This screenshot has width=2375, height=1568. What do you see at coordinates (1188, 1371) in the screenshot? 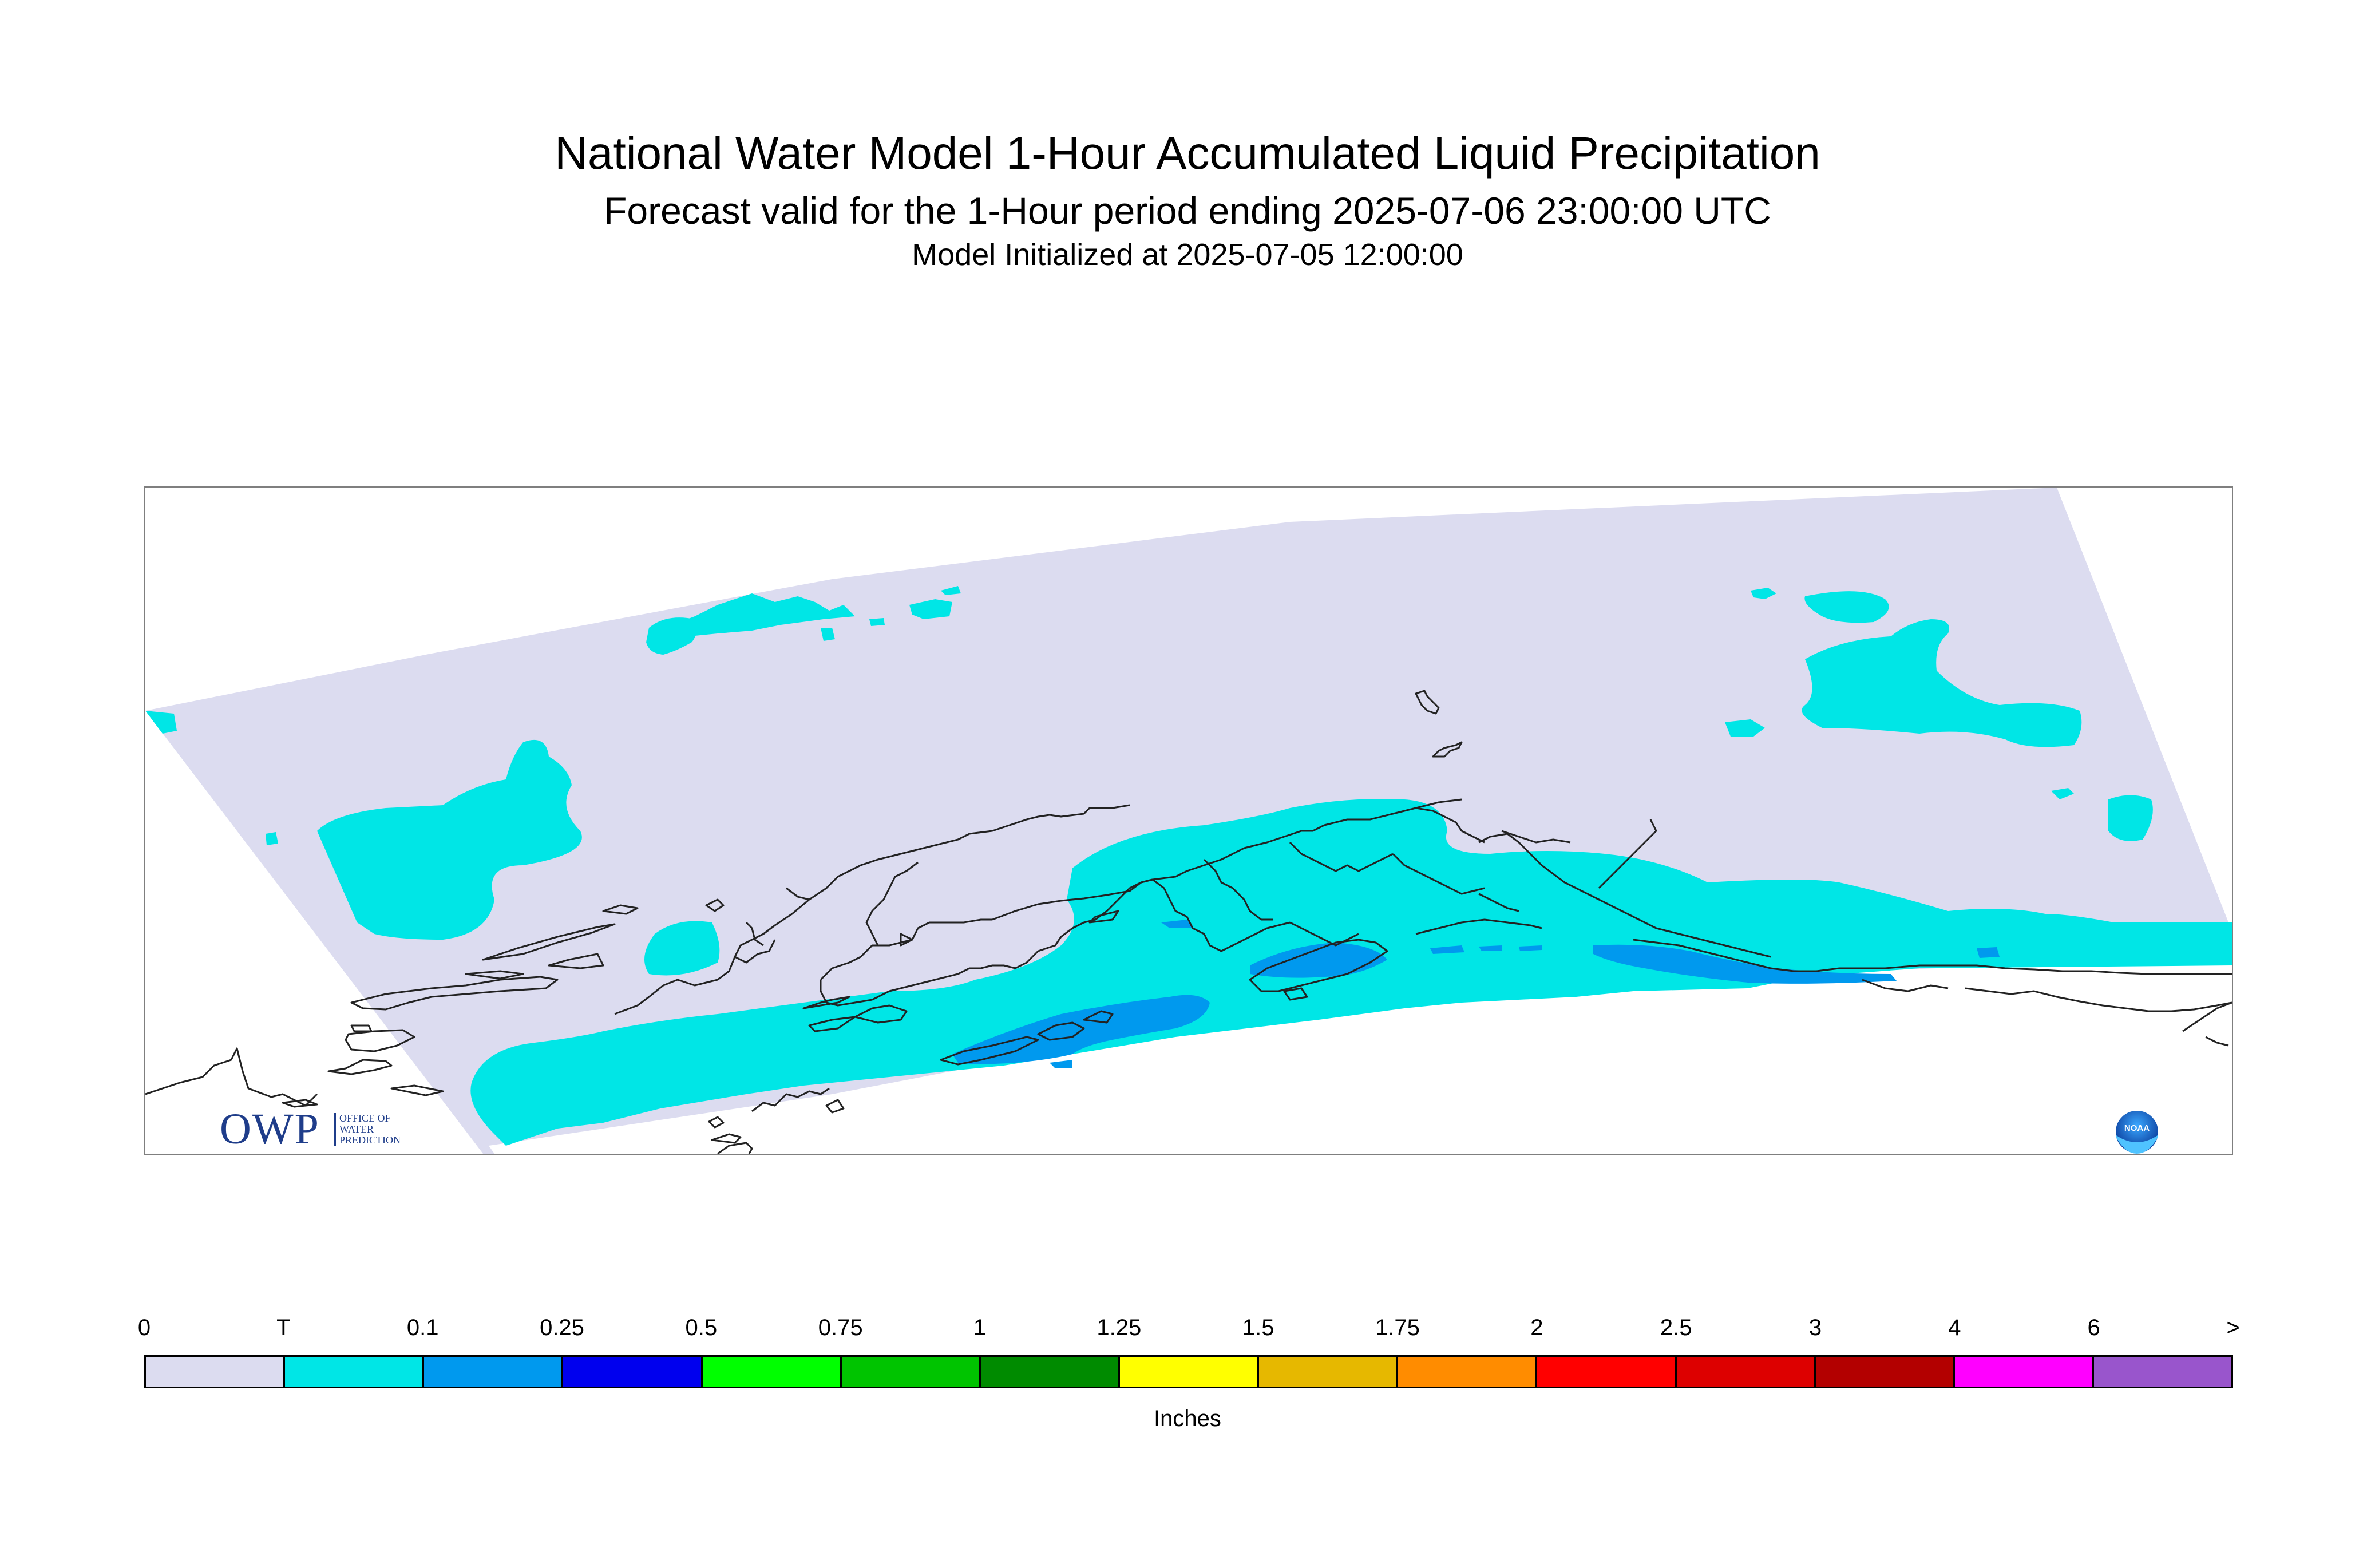
I see `legend-colorbar` at bounding box center [1188, 1371].